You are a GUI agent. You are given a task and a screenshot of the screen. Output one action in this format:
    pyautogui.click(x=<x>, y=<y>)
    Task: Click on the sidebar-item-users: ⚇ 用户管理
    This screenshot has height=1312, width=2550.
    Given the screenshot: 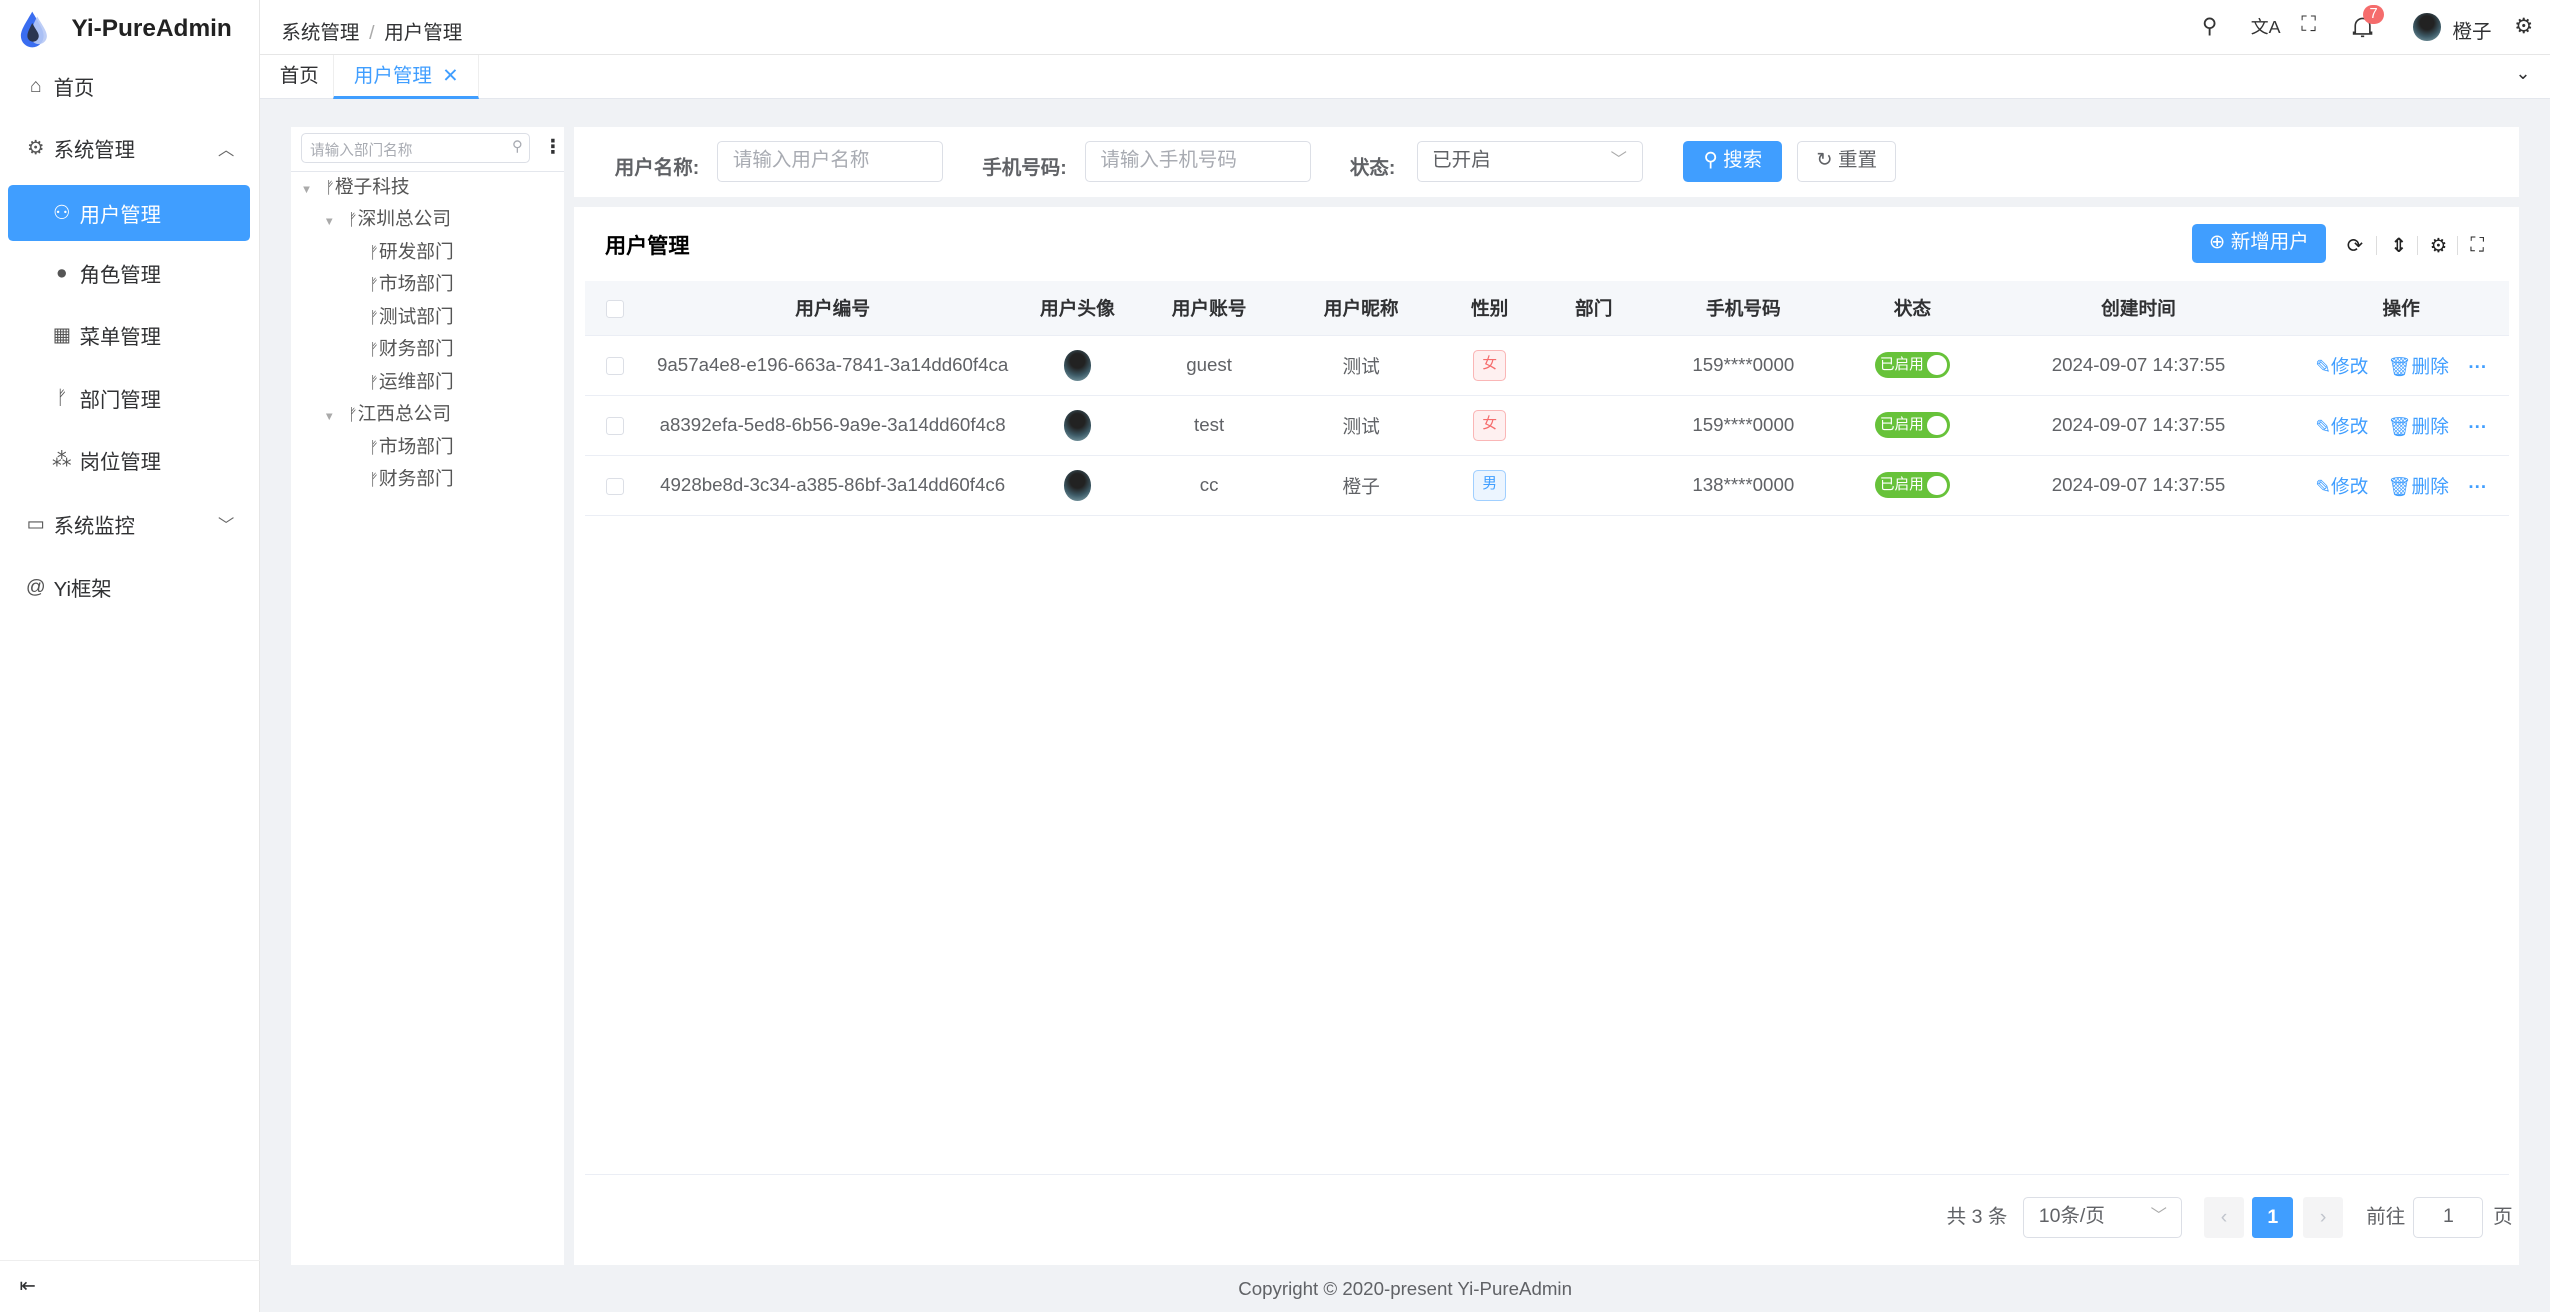 What is the action you would take?
    pyautogui.click(x=129, y=213)
    